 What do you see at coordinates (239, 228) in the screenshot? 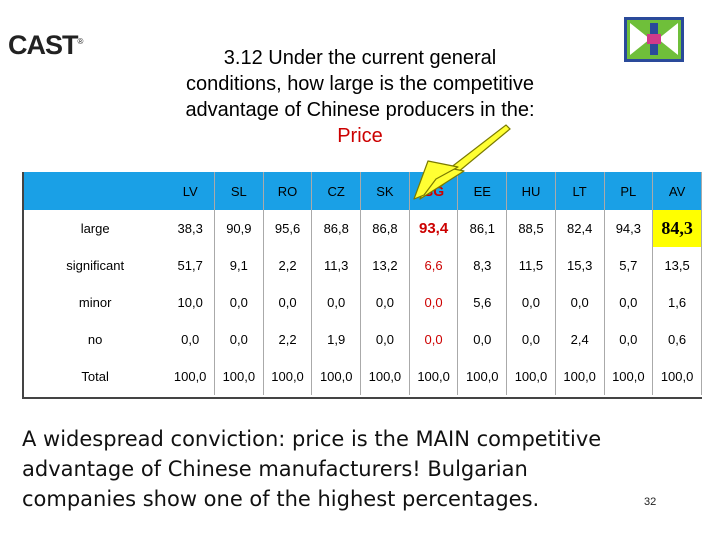
I see `table-cell: 90,9` at bounding box center [239, 228].